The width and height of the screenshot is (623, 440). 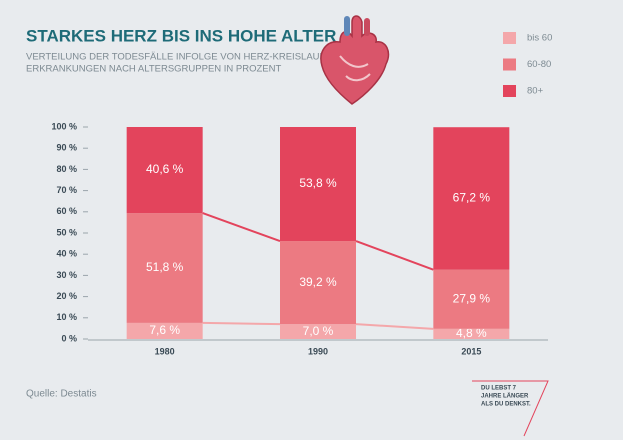 What do you see at coordinates (66, 275) in the screenshot?
I see `y-tick-label: 30 %` at bounding box center [66, 275].